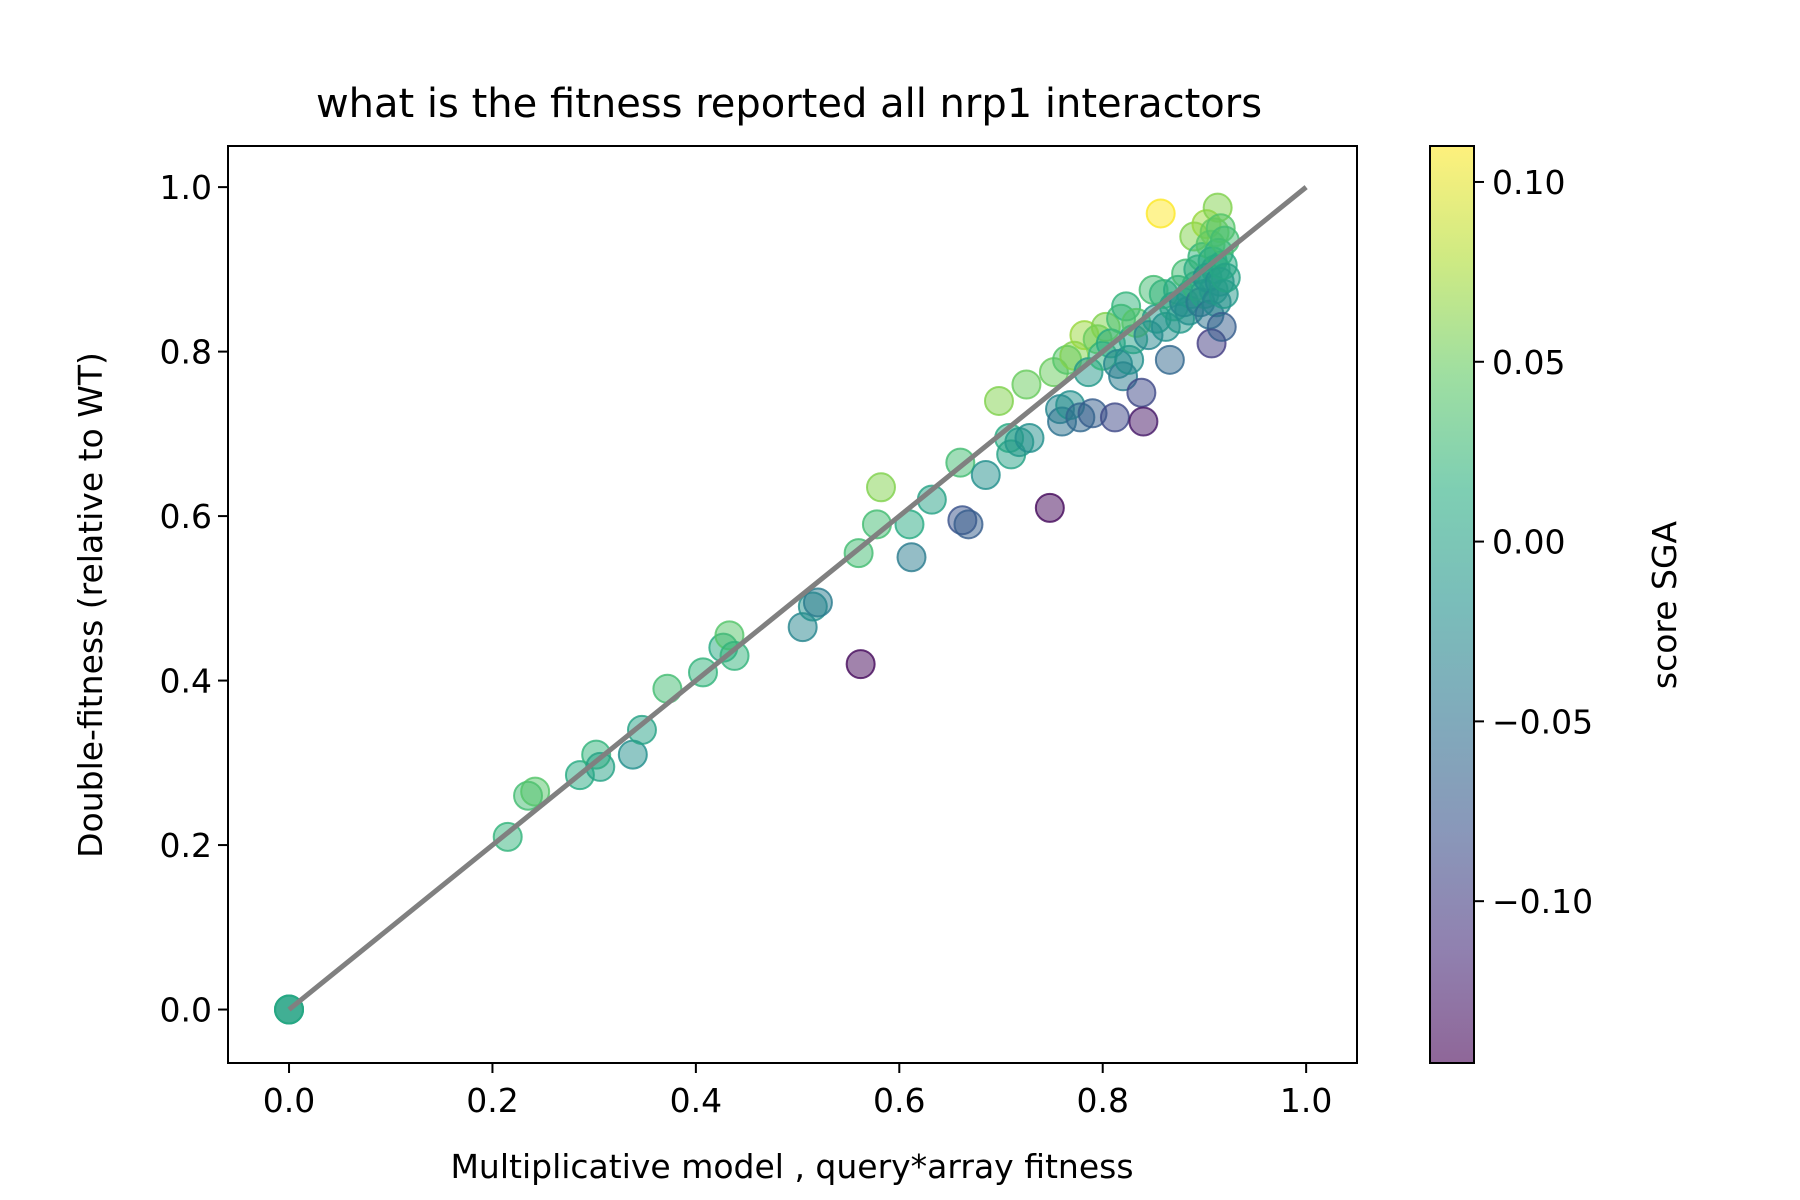 Image resolution: width=1800 pixels, height=1200 pixels. Describe the element at coordinates (186, 352) in the screenshot. I see `y-tick-label: 0.8` at that location.